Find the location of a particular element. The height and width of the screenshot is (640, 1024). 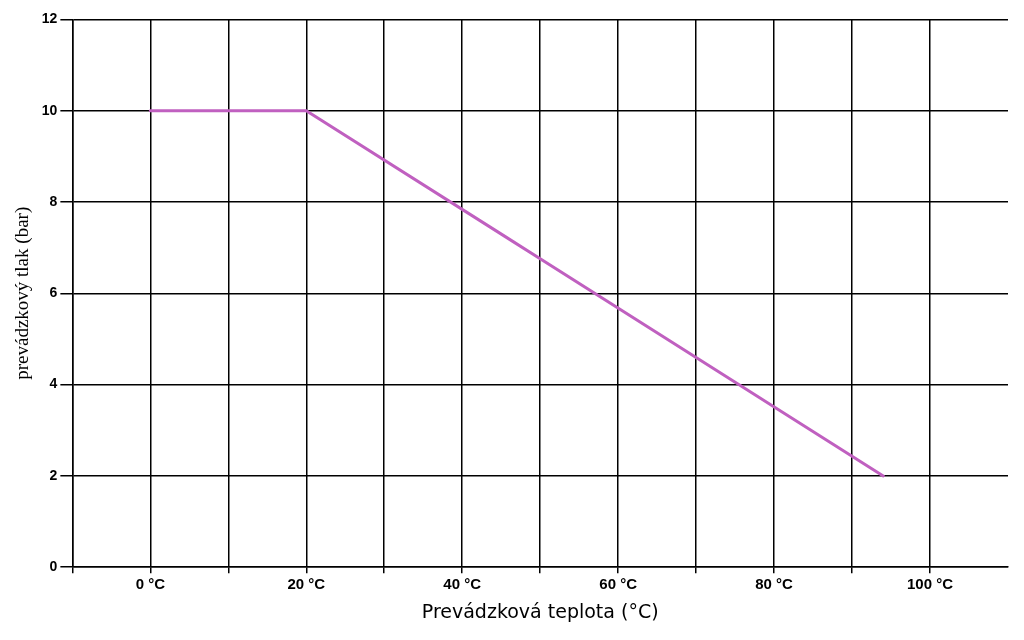

y-tick-label: 10 is located at coordinates (49, 109).